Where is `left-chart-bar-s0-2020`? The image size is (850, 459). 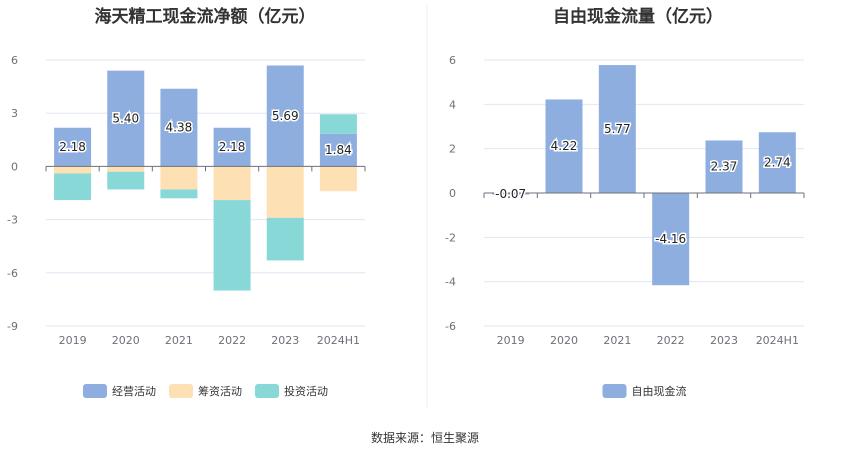
left-chart-bar-s0-2020 is located at coordinates (126, 118).